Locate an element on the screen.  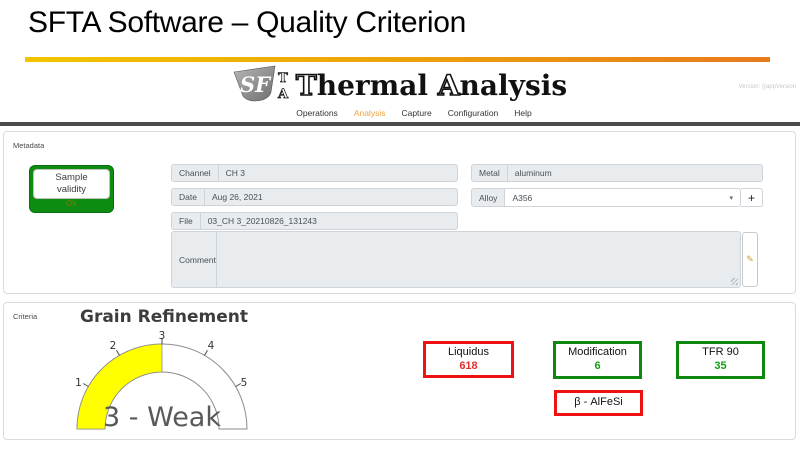
grain-refinement-title: Grain Refinement is located at coordinates (164, 317).